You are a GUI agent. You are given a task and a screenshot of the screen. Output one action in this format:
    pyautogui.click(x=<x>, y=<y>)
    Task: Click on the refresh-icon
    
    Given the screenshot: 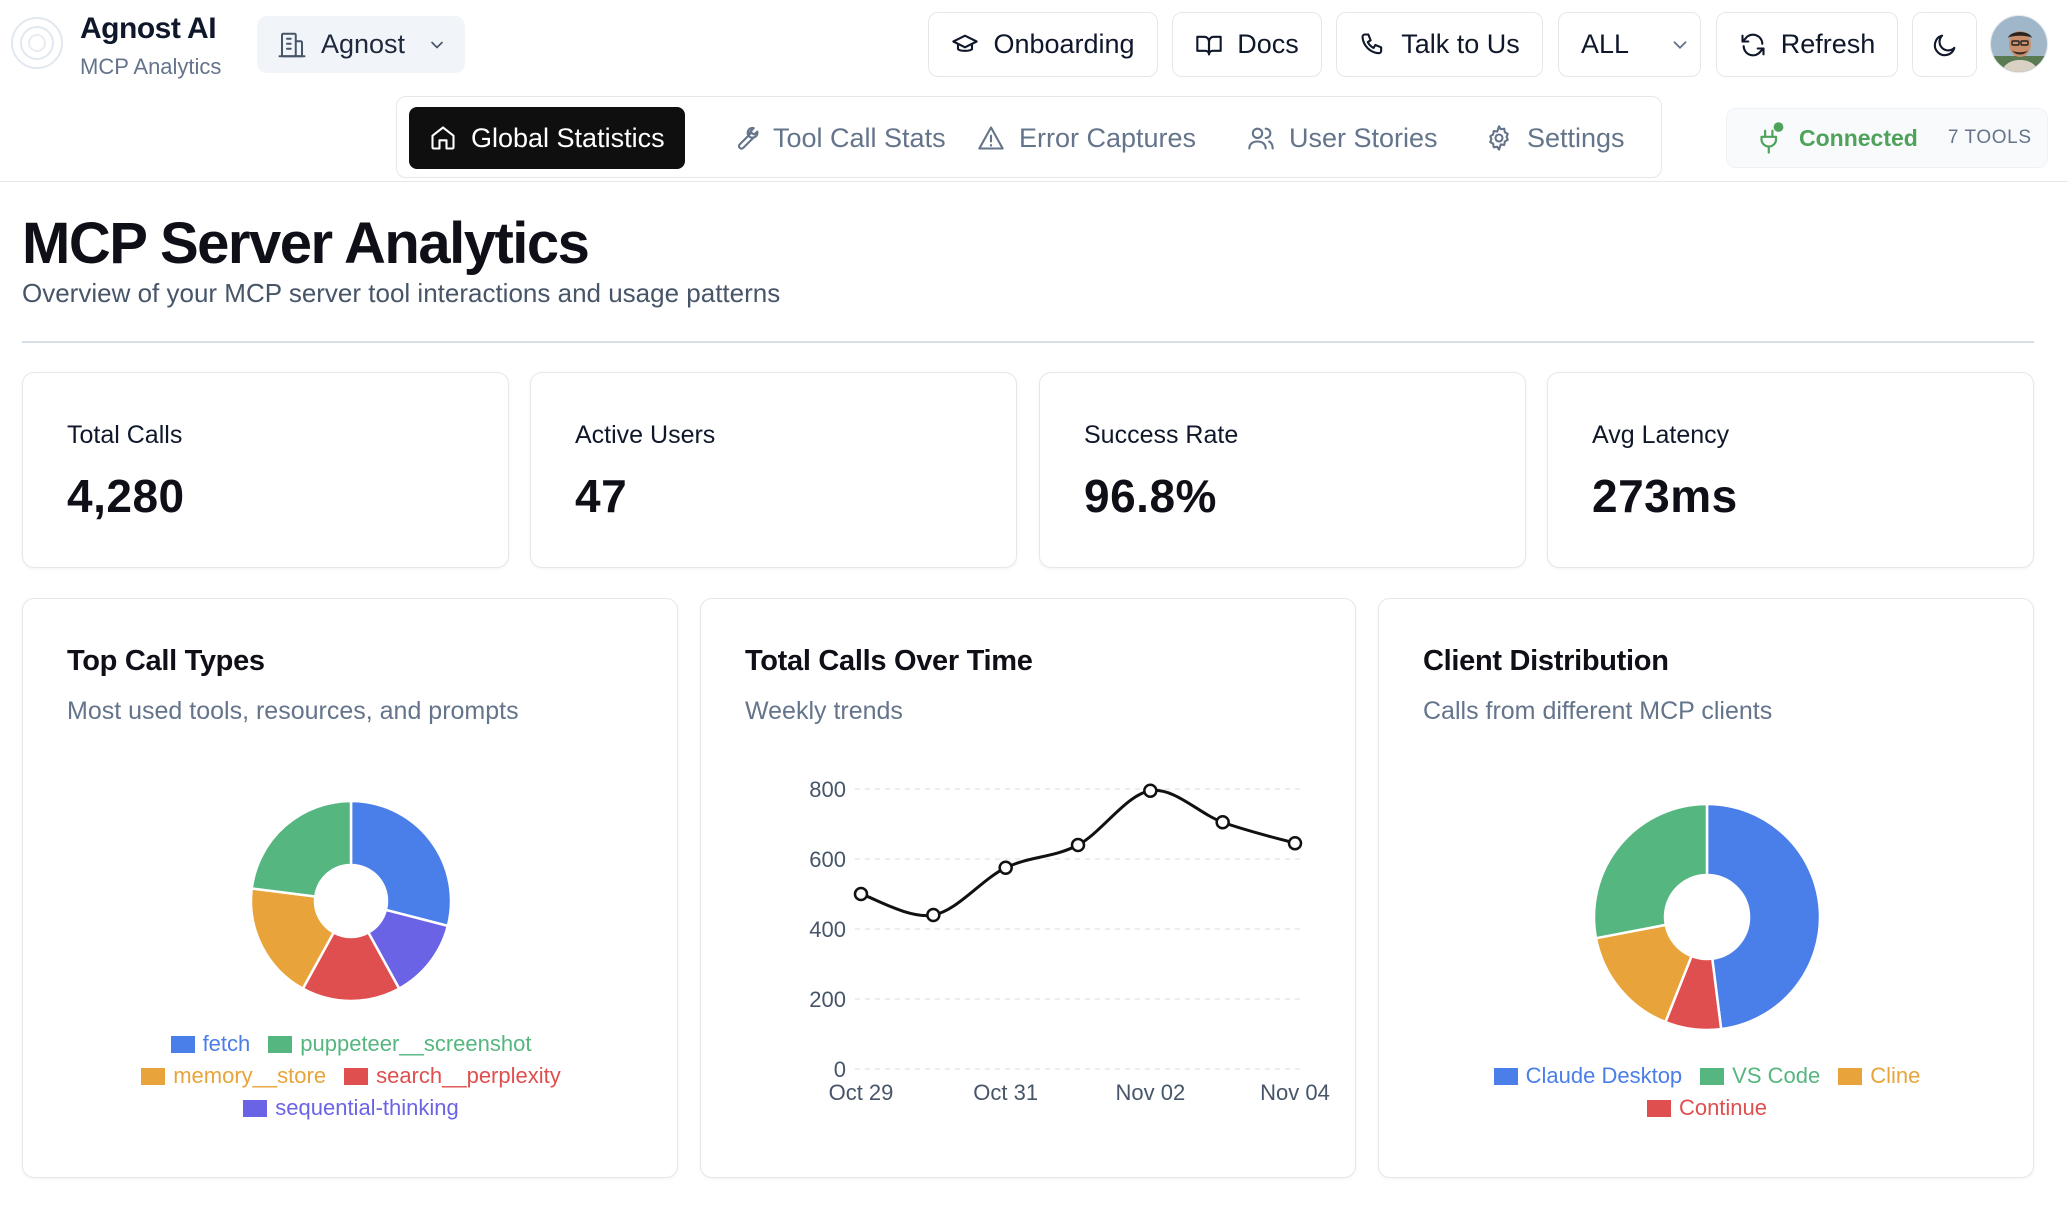 What is the action you would take?
    pyautogui.click(x=1753, y=44)
    